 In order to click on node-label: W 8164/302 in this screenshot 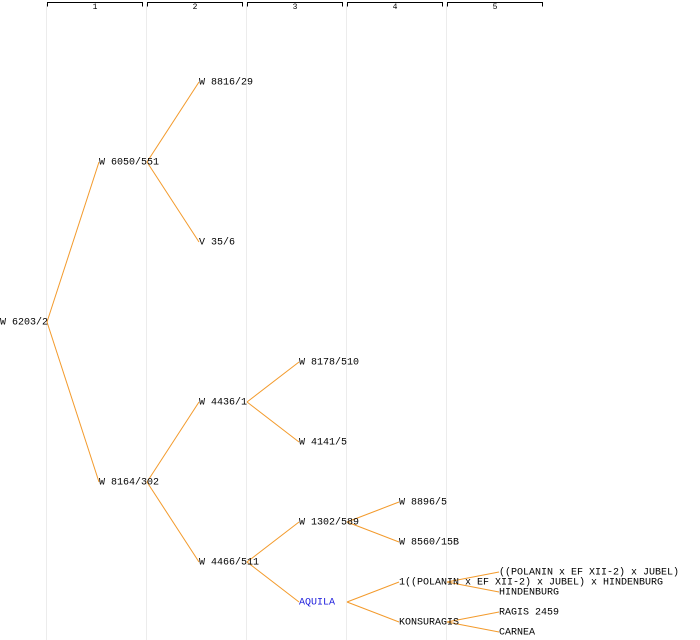, I will do `click(129, 483)`.